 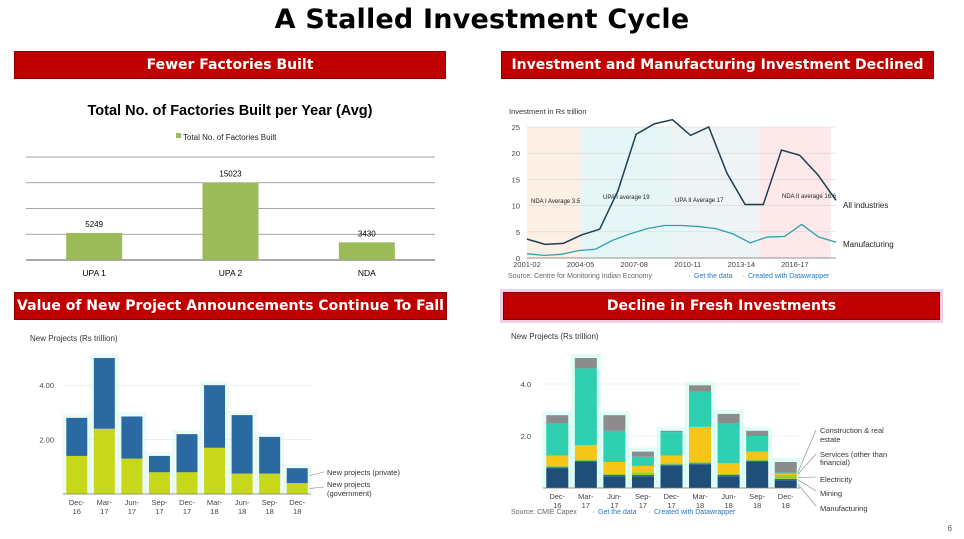 What do you see at coordinates (230, 65) in the screenshot?
I see `banner-factories: Fewer Factories Built` at bounding box center [230, 65].